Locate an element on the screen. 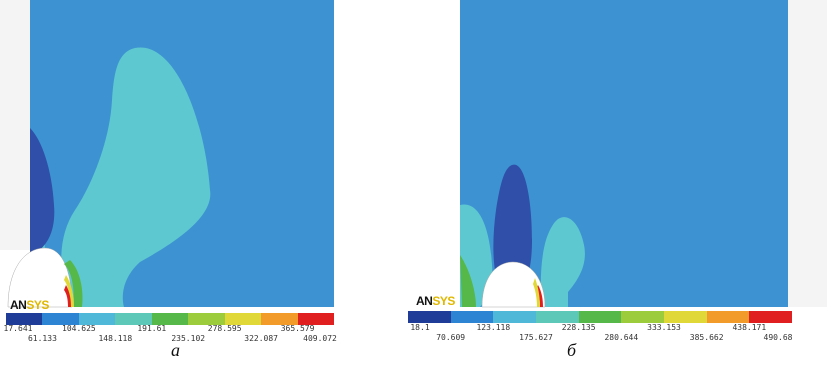 Image resolution: width=827 pixels, height=366 pixels. legend-tick-label: 333.153 is located at coordinates (664, 327).